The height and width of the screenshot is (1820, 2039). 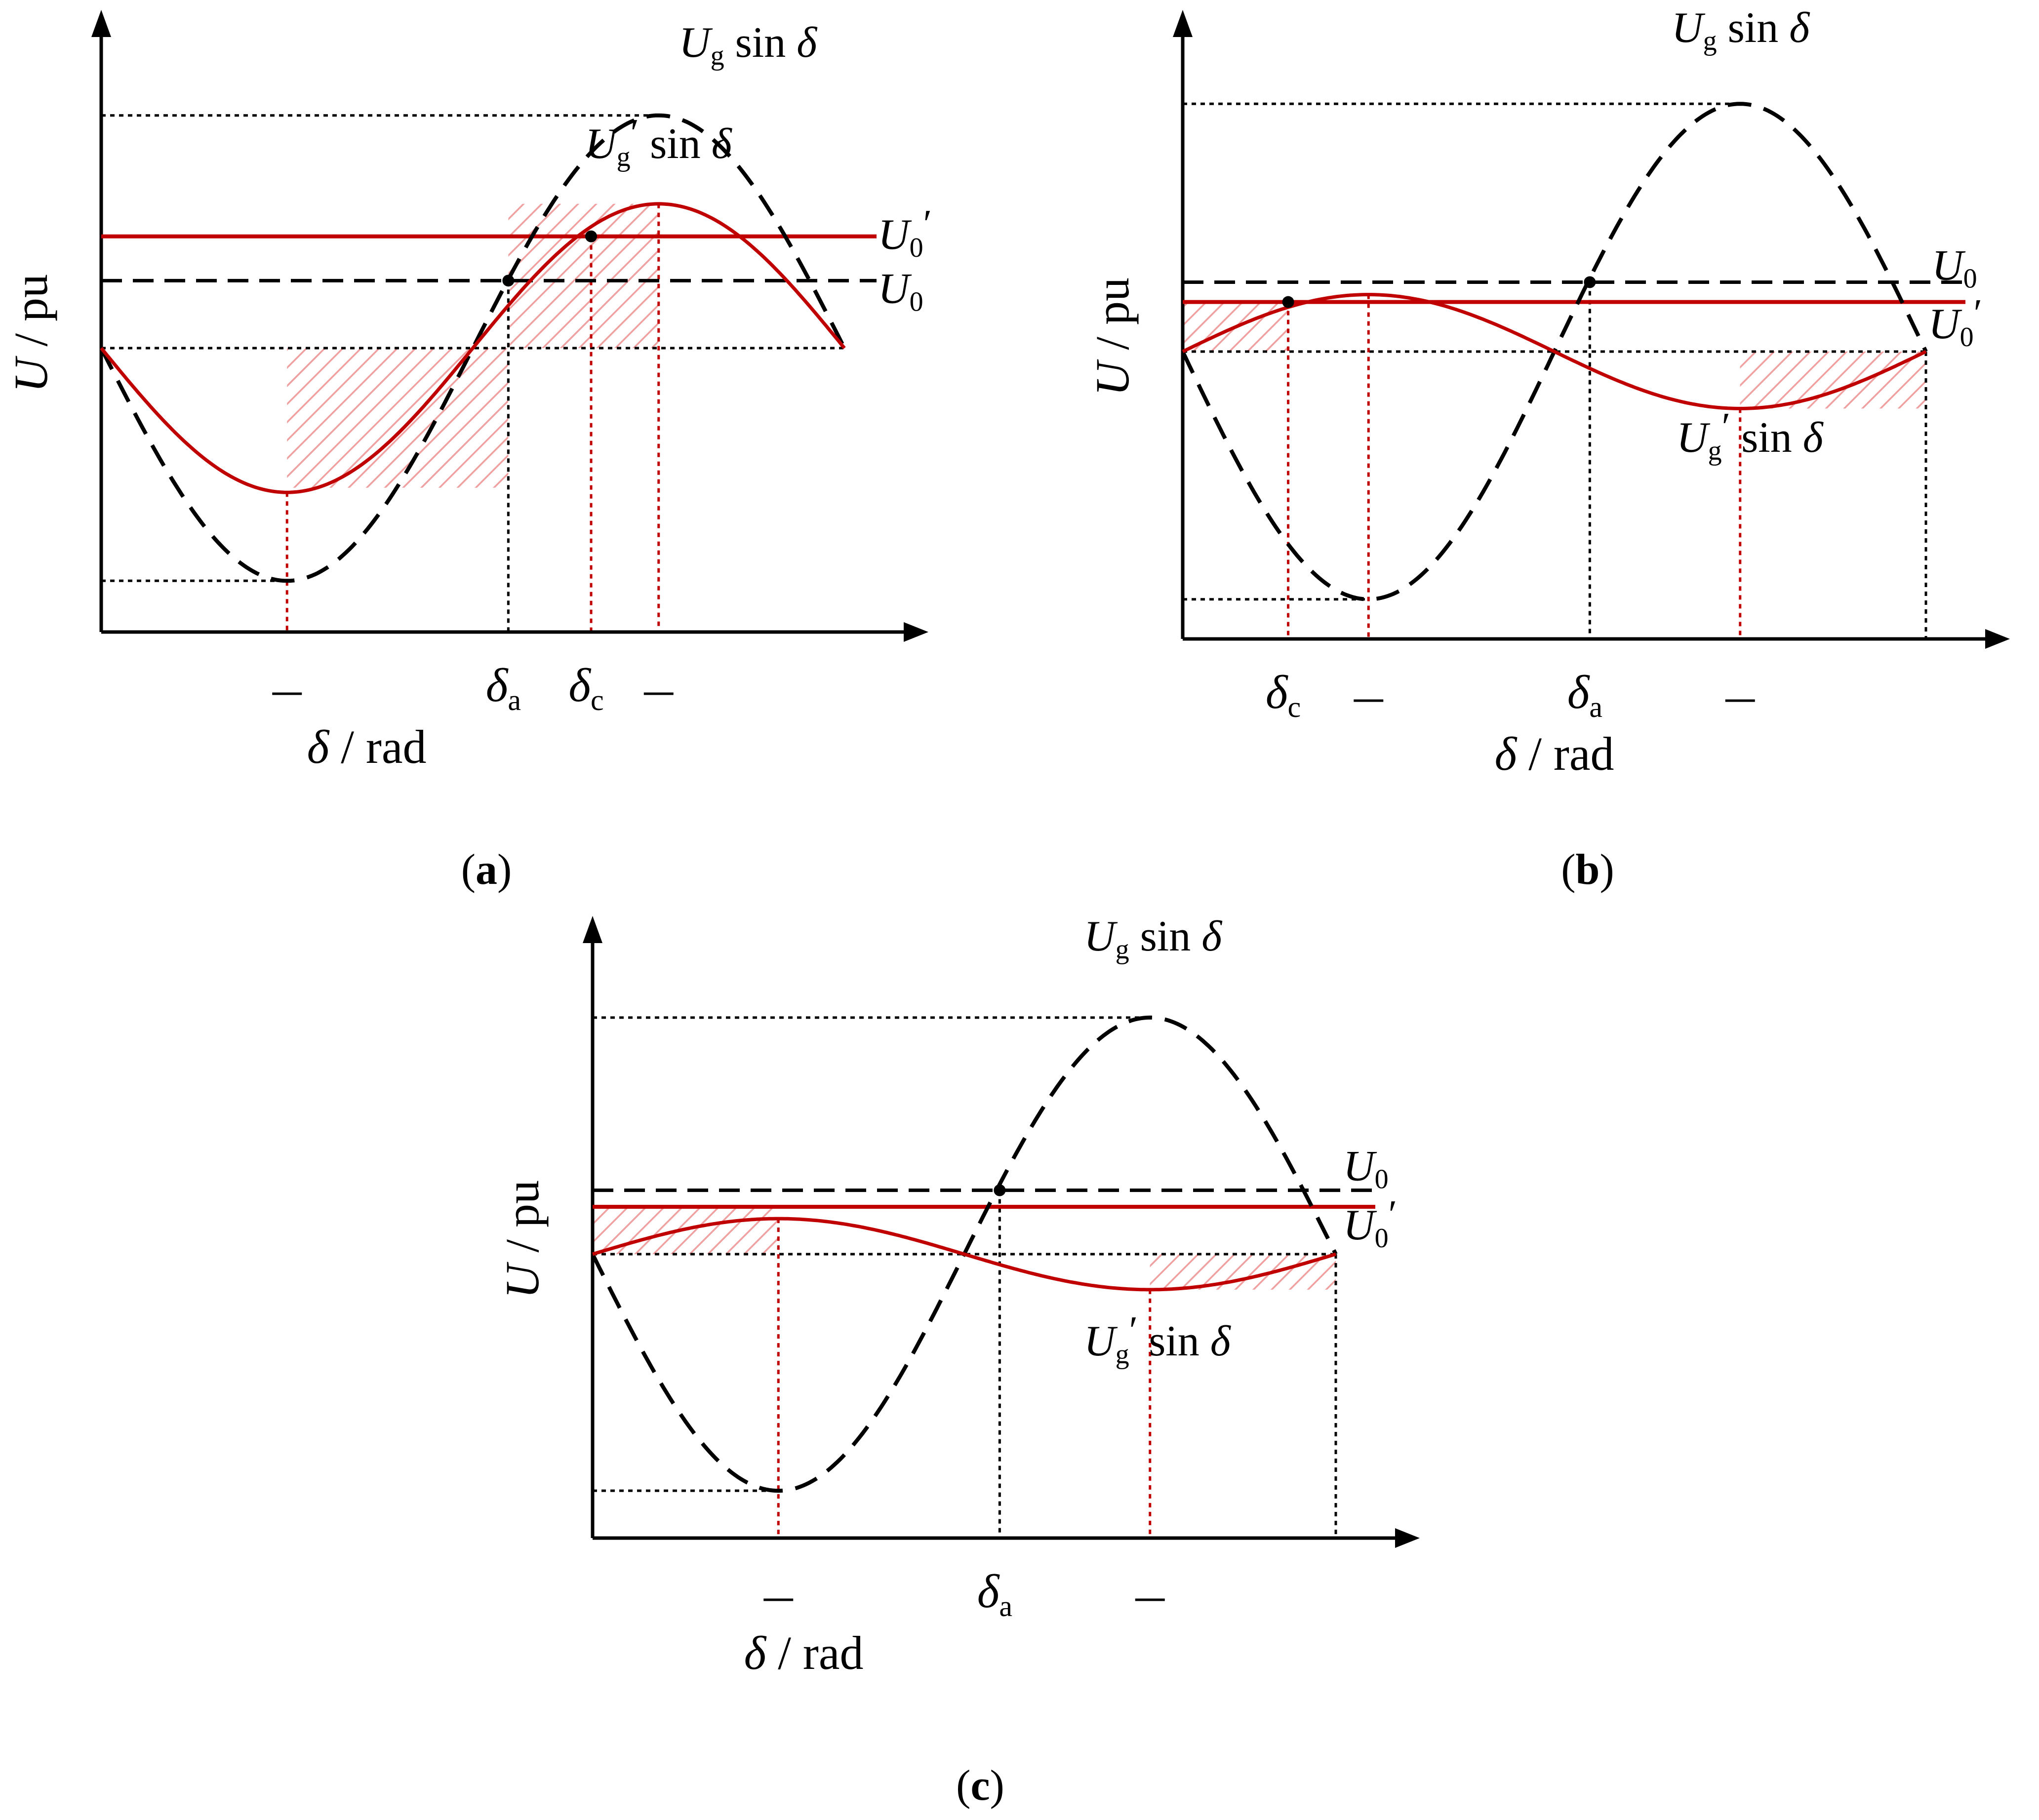 What do you see at coordinates (585, 687) in the screenshot?
I see `x-tick-label-3: δc` at bounding box center [585, 687].